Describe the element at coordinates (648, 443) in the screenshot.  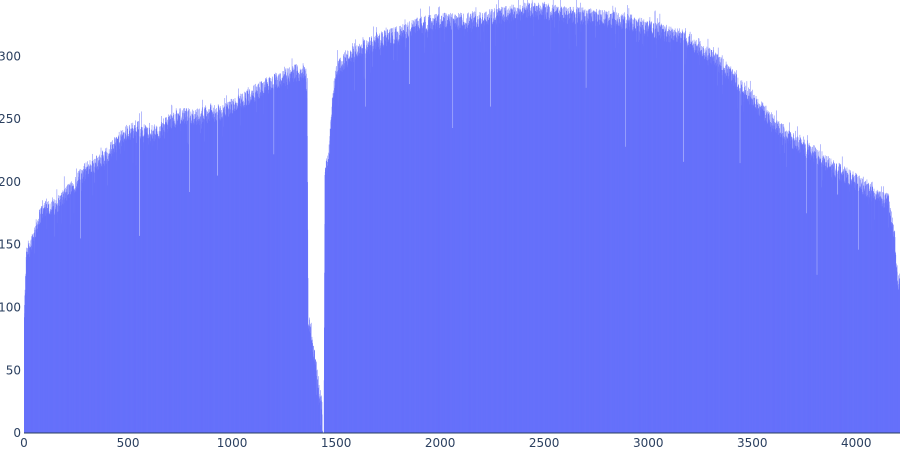
I see `x-tick-label: 3000` at that location.